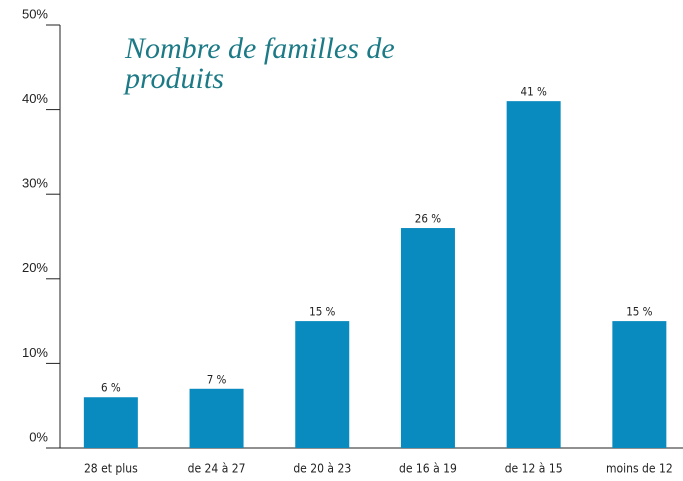 The width and height of the screenshot is (683, 481). What do you see at coordinates (111, 469) in the screenshot?
I see `x-tick-label: 28 et plus` at bounding box center [111, 469].